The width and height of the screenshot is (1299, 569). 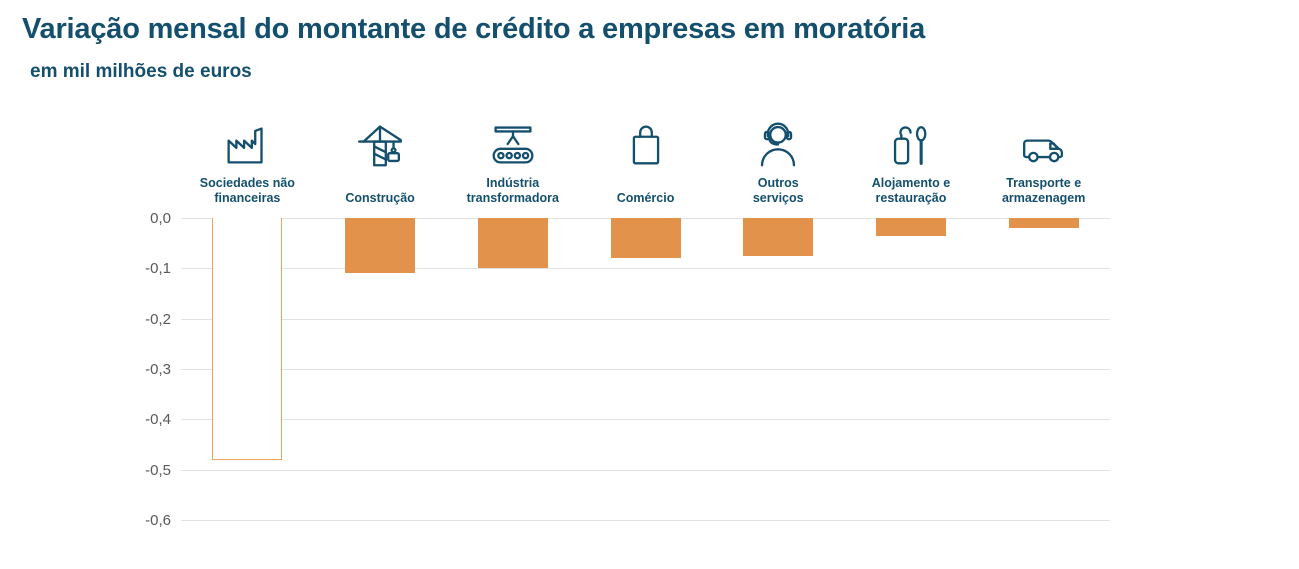 I want to click on y-tick-label: -0,3, so click(x=158, y=370).